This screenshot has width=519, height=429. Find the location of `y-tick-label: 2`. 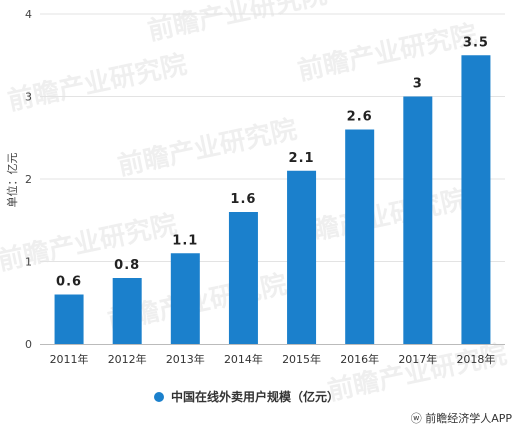

y-tick-label: 2 is located at coordinates (28, 179).